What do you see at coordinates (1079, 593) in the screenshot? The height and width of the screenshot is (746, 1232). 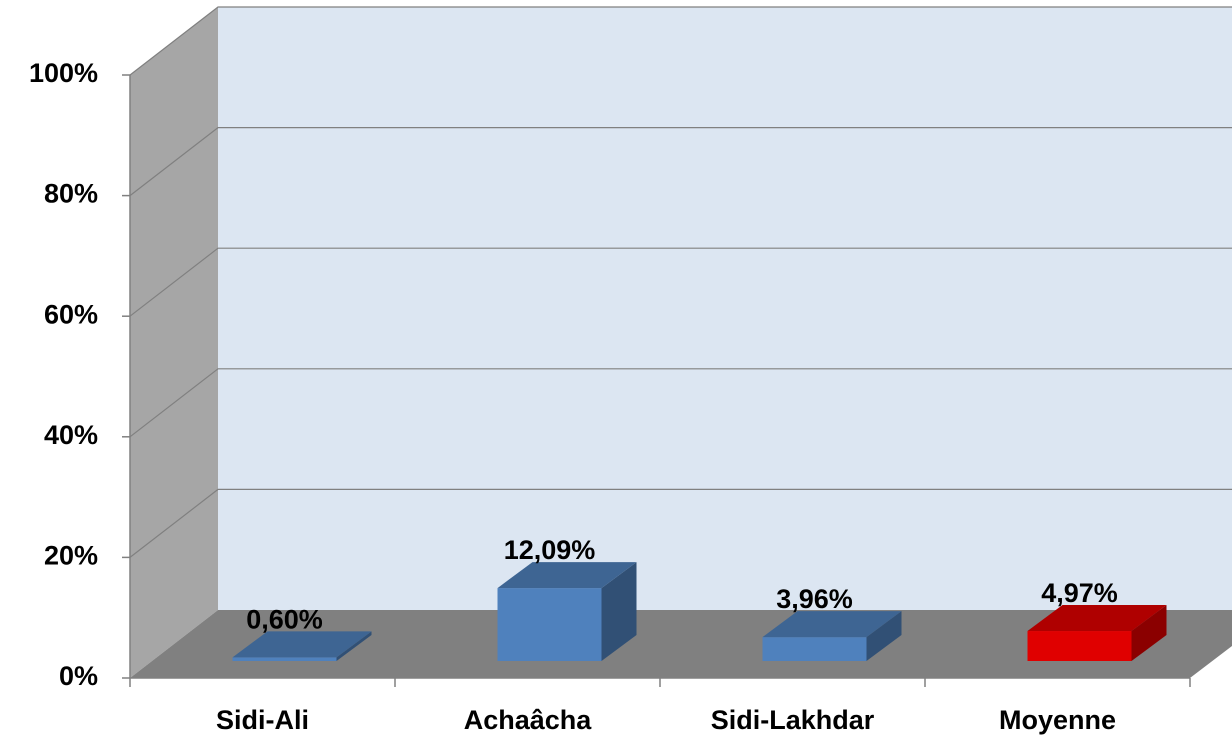 I see `value-label: 4,97%` at bounding box center [1079, 593].